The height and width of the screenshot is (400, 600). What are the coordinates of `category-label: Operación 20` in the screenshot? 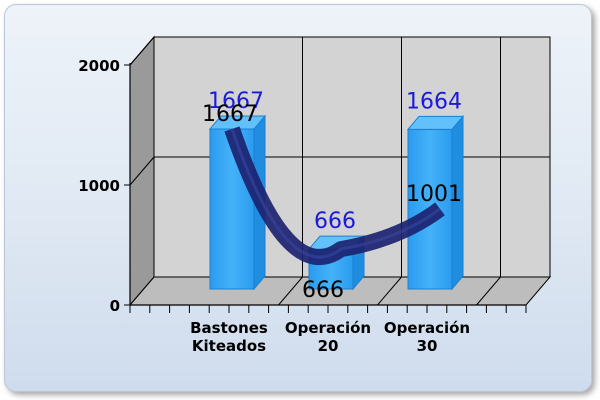 It's located at (328, 337).